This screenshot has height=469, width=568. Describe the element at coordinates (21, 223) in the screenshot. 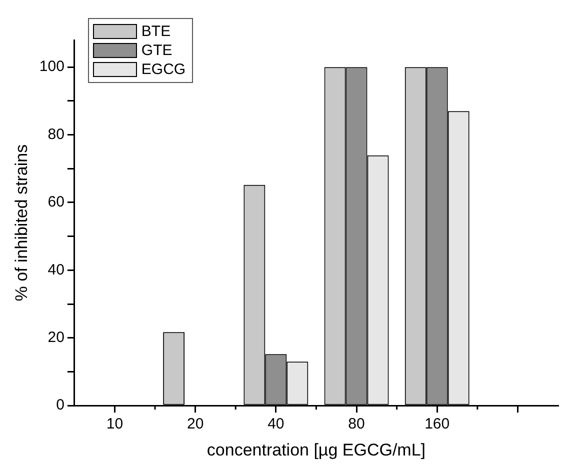

I see `y-axis-title: % of inhibited strains` at that location.